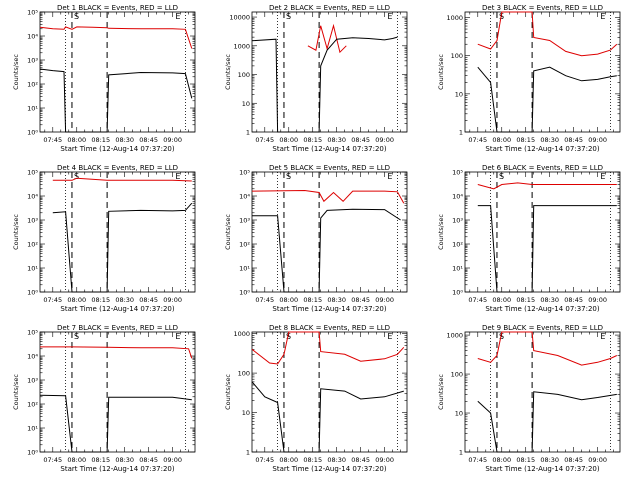 This screenshot has width=640, height=480. I want to click on panel-title: Det 2 BLACK = Events, RED = LLD, so click(329, 8).